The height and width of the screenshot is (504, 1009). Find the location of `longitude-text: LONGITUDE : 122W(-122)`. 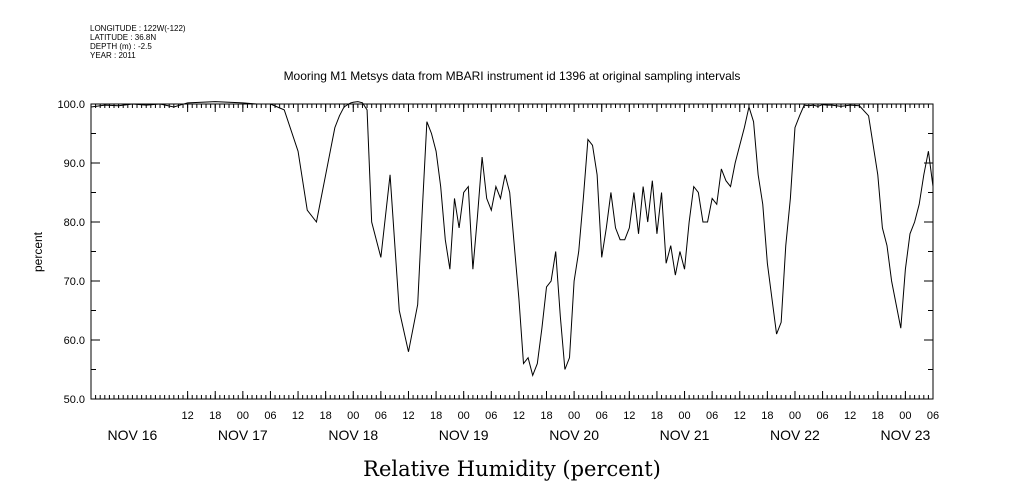

longitude-text: LONGITUDE : 122W(-122) is located at coordinates (138, 28).